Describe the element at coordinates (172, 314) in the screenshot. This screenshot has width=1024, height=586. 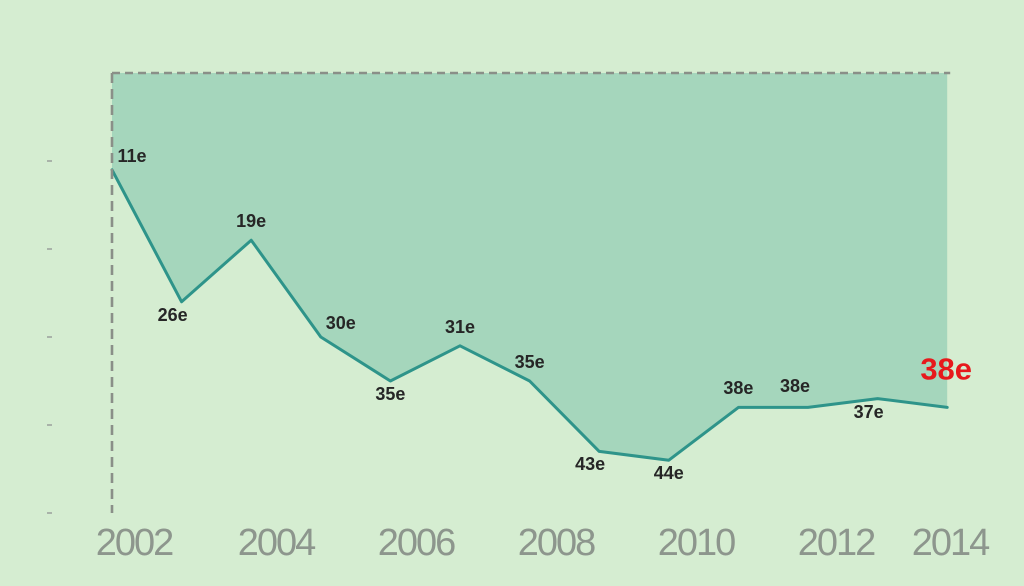
I see `point-label: 26e` at that location.